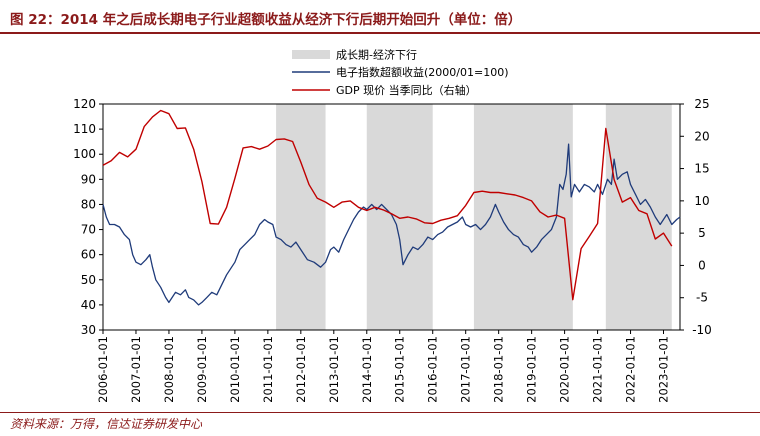 The image size is (760, 436). What do you see at coordinates (301, 369) in the screenshot?
I see `x-tick-label: 2012-01-01` at bounding box center [301, 369].